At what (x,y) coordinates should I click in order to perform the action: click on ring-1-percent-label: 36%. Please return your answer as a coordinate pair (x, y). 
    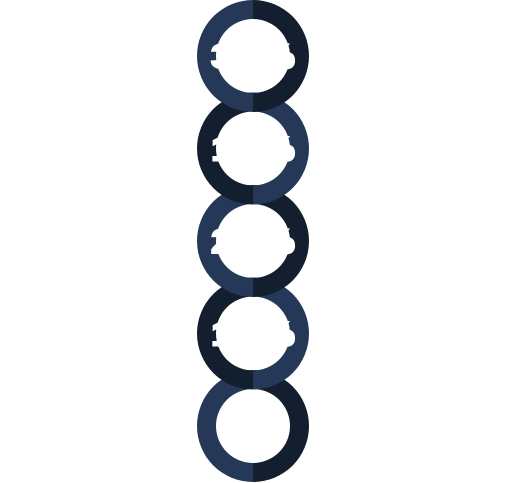
    Looking at the image, I should click on (253, 57).